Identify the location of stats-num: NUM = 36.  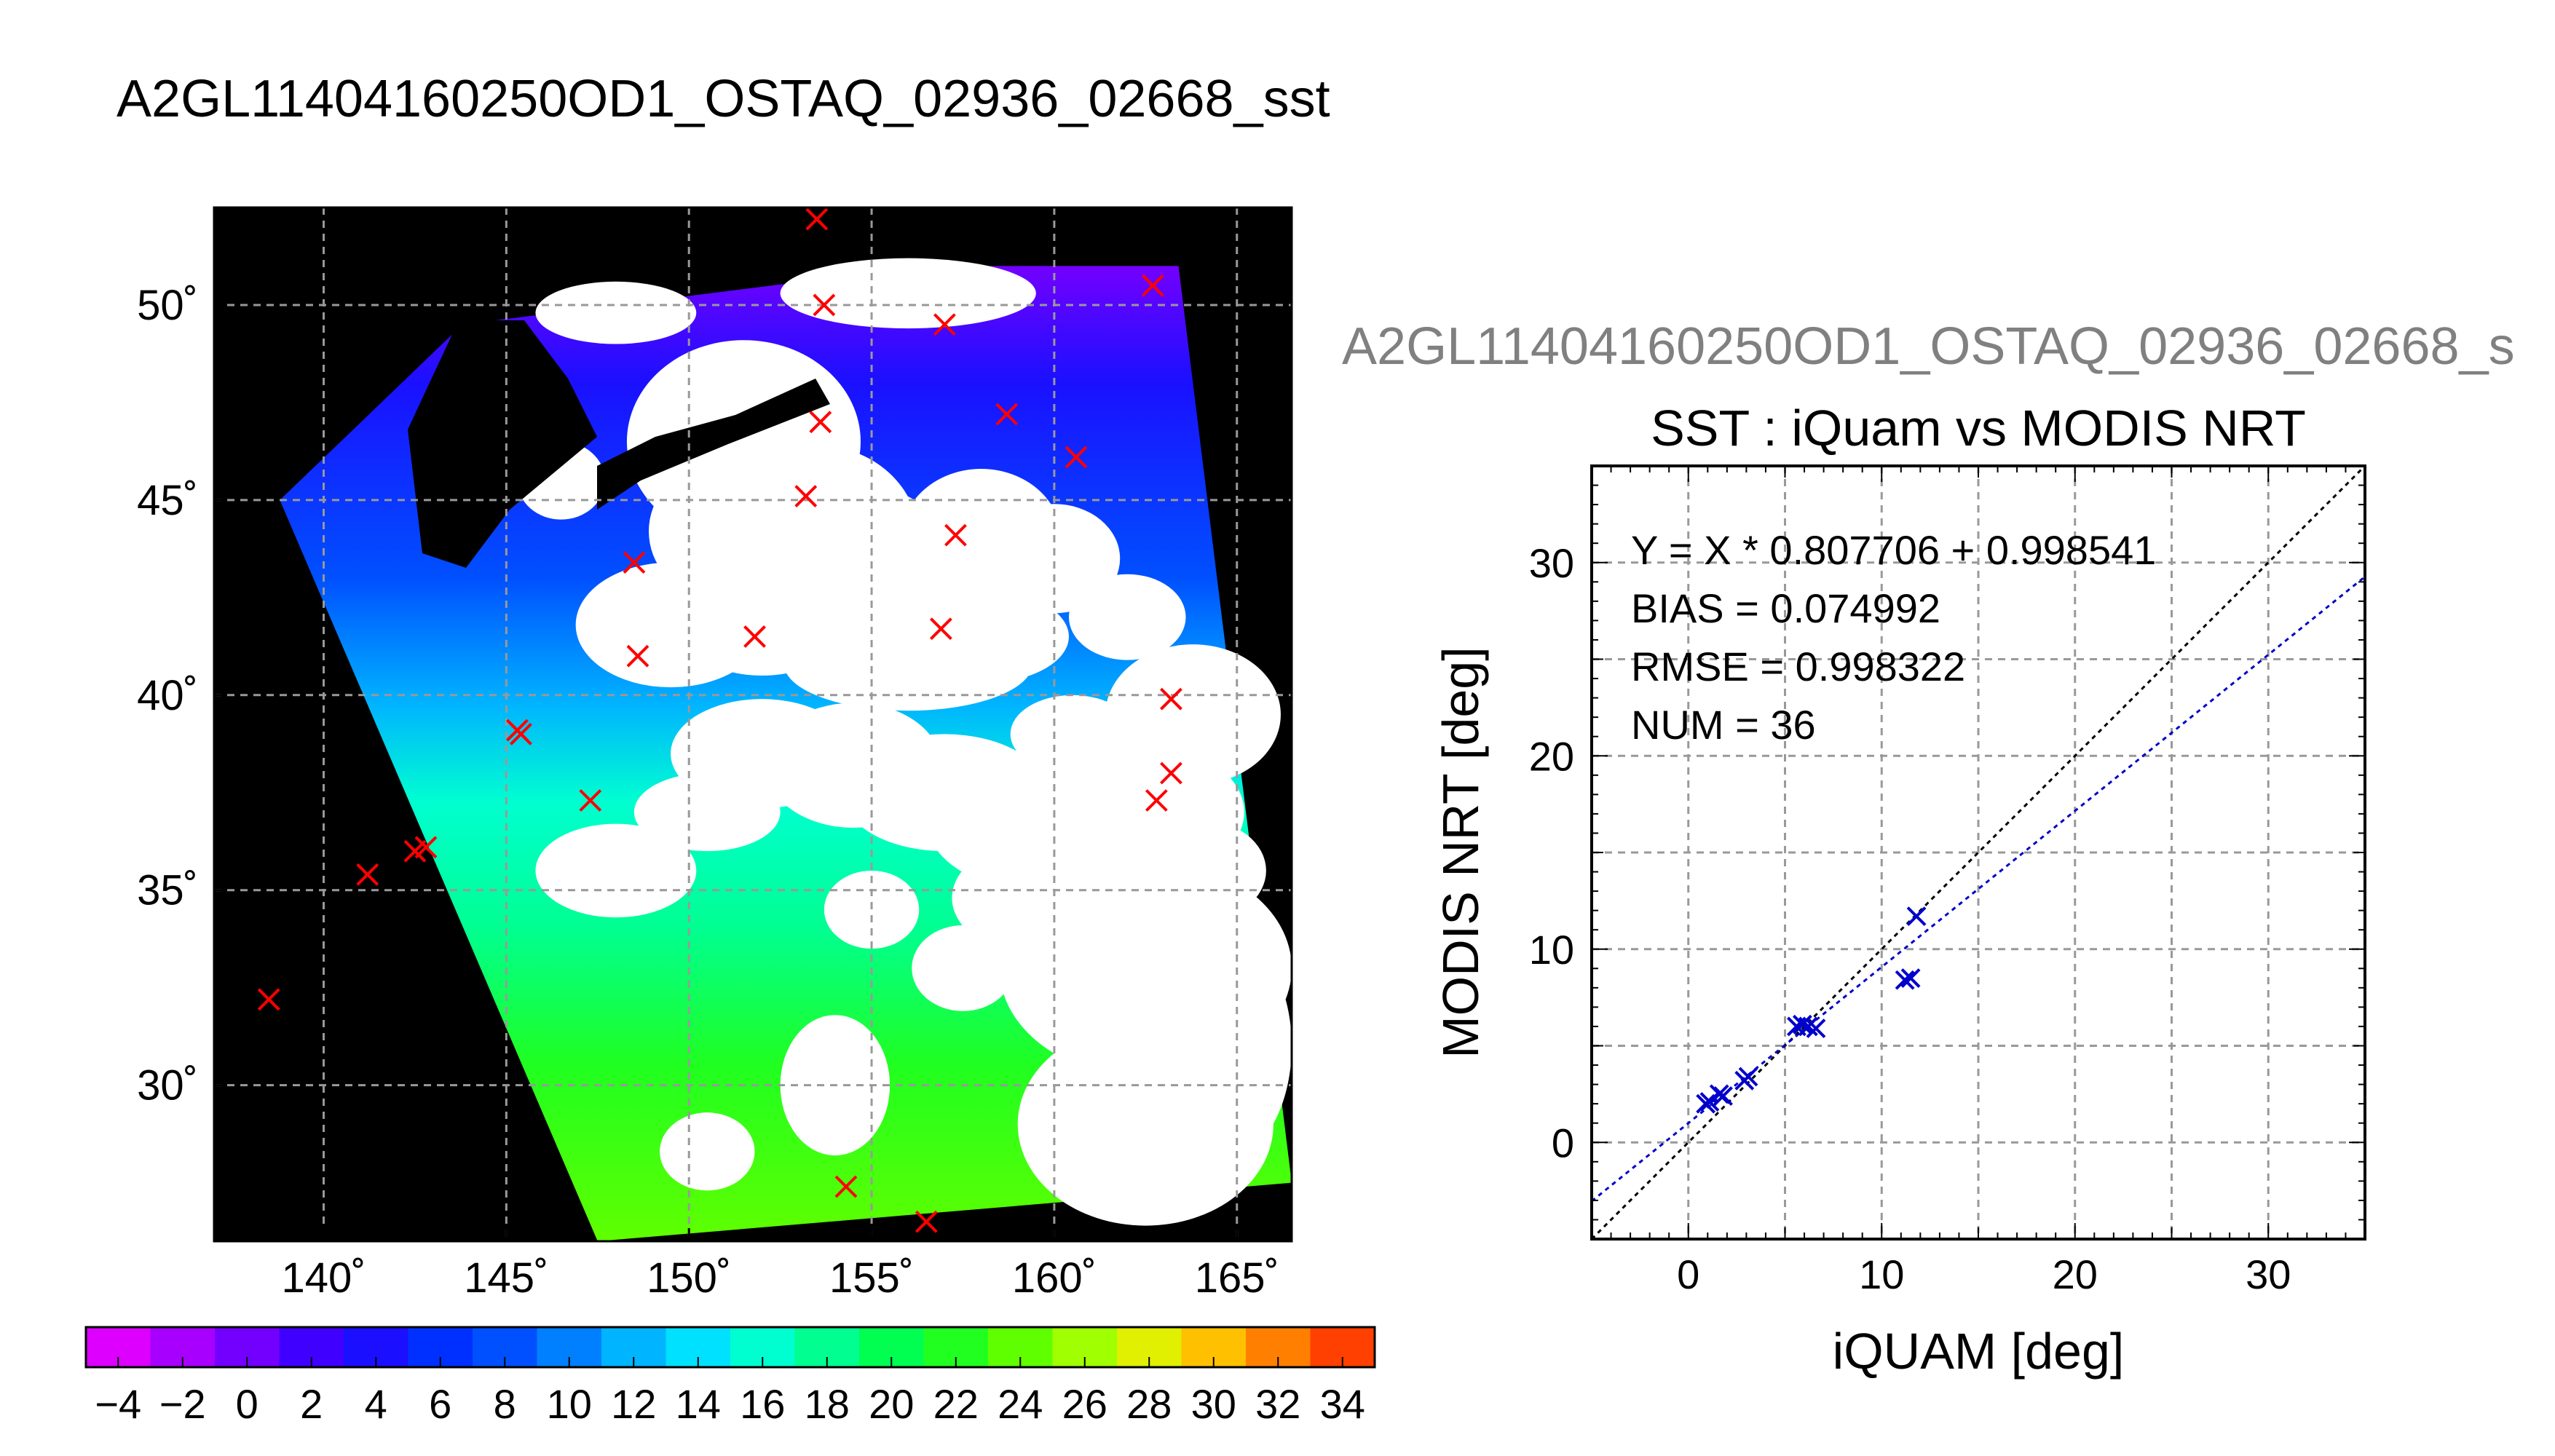
(1723, 725).